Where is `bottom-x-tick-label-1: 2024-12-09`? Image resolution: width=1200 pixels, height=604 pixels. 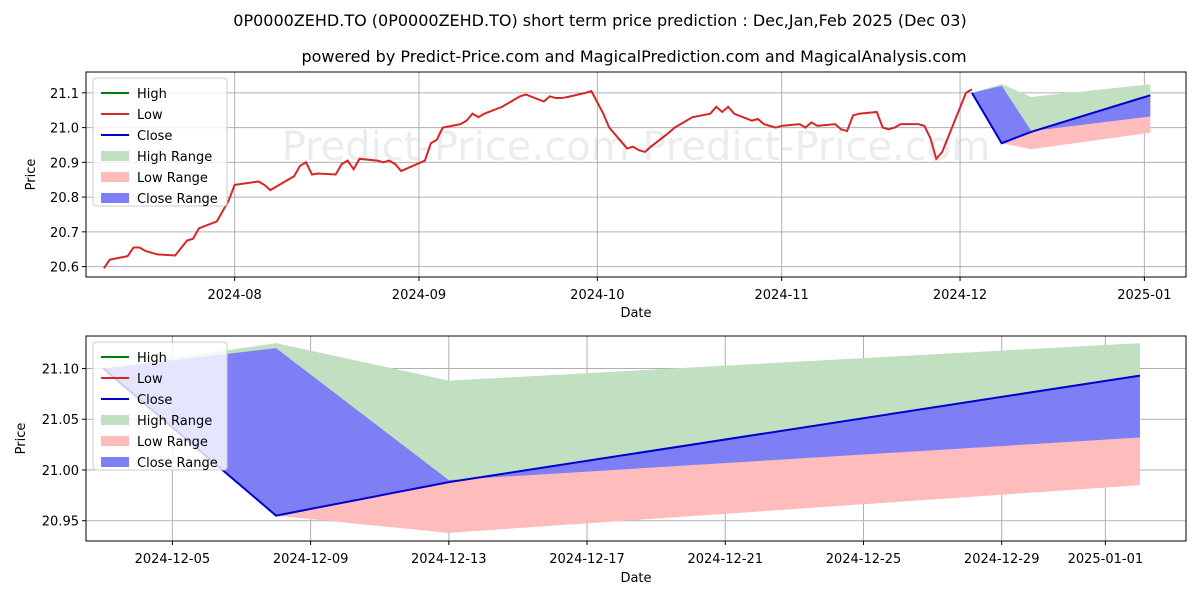
bottom-x-tick-label-1: 2024-12-09 is located at coordinates (311, 559).